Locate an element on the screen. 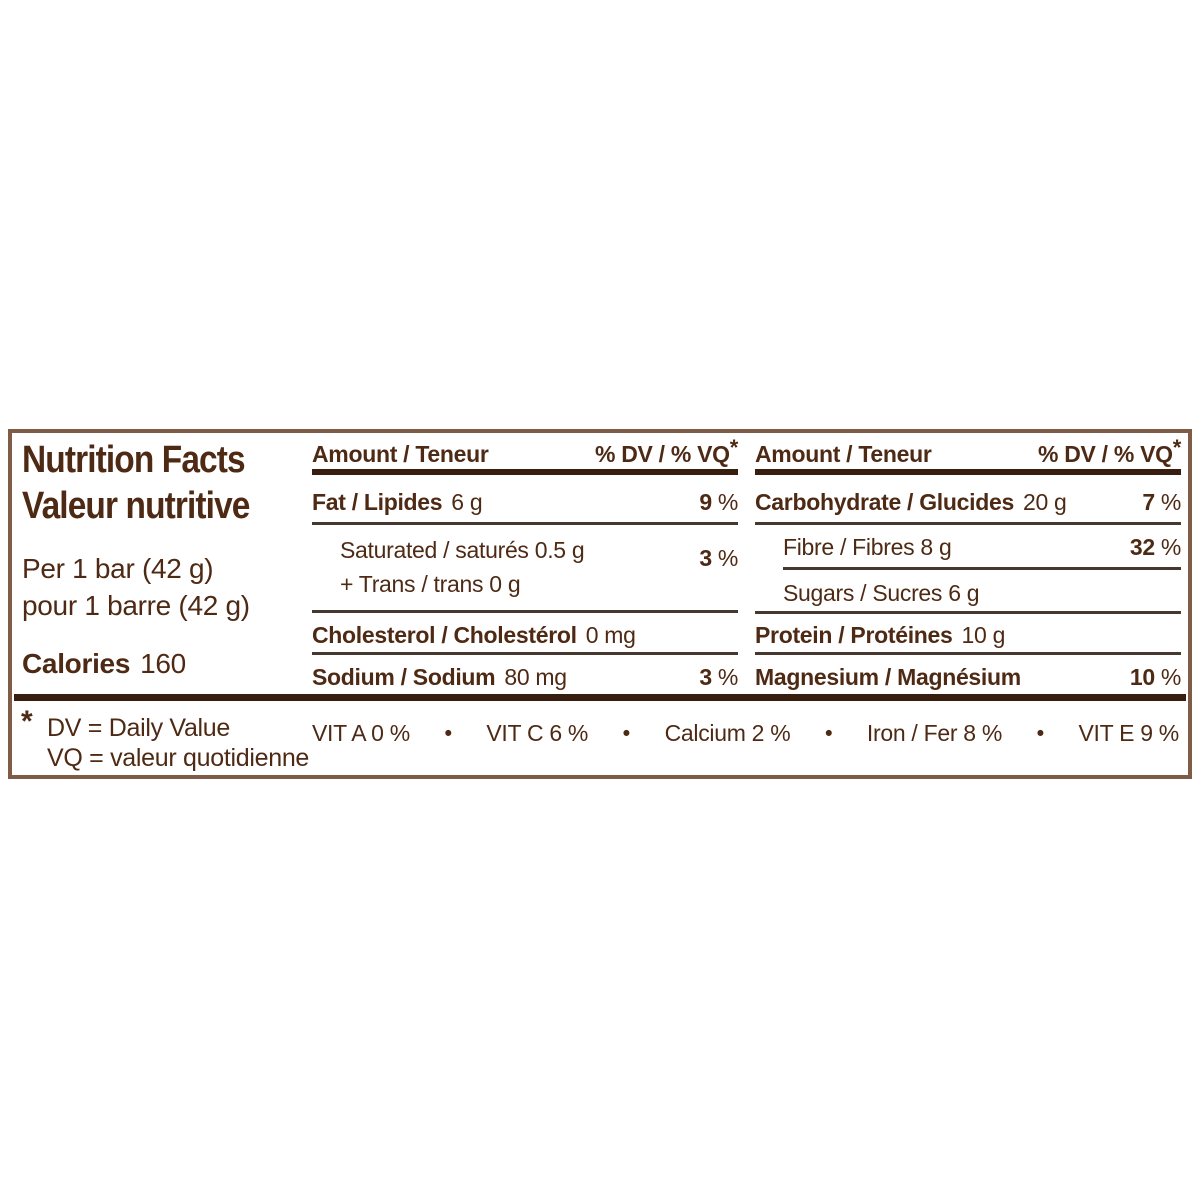 The image size is (1201, 1201). footnote-dv: DV = Daily Value is located at coordinates (139, 728).